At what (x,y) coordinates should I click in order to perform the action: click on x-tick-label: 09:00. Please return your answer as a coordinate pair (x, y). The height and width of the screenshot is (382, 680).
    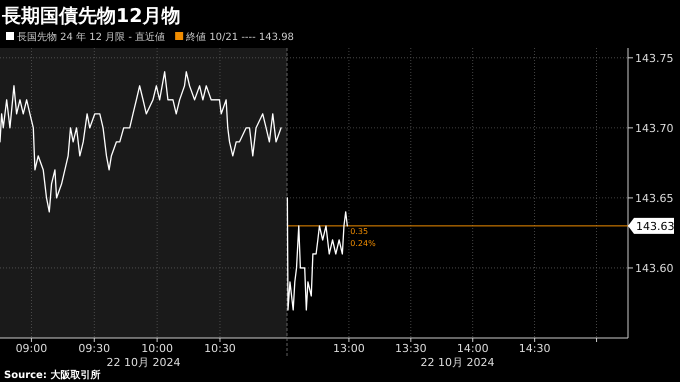
    Looking at the image, I should click on (32, 348).